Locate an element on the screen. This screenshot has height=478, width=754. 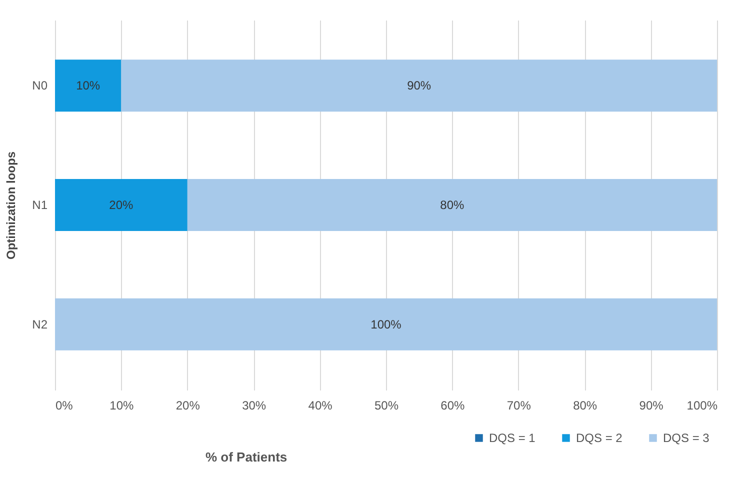
x-tick-label: 10% is located at coordinates (122, 405).